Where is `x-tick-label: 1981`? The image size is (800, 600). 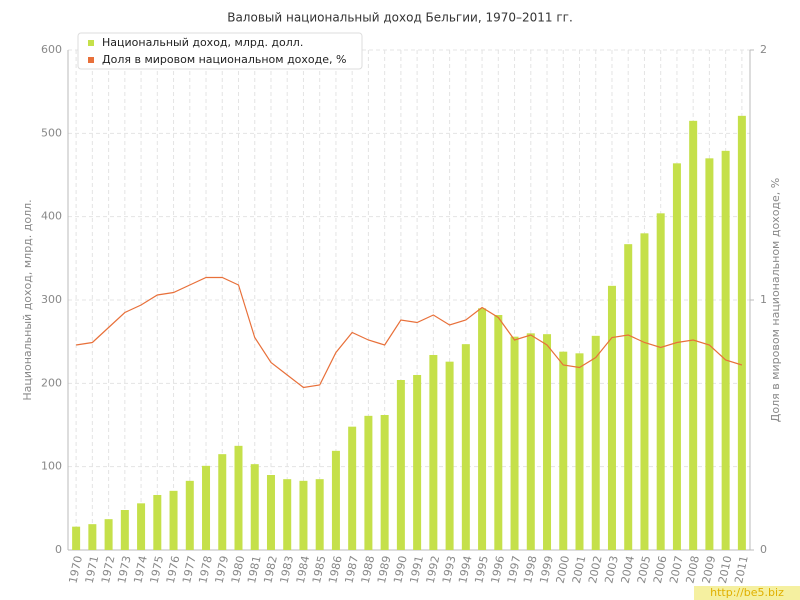 x-tick-label: 1981 is located at coordinates (254, 570).